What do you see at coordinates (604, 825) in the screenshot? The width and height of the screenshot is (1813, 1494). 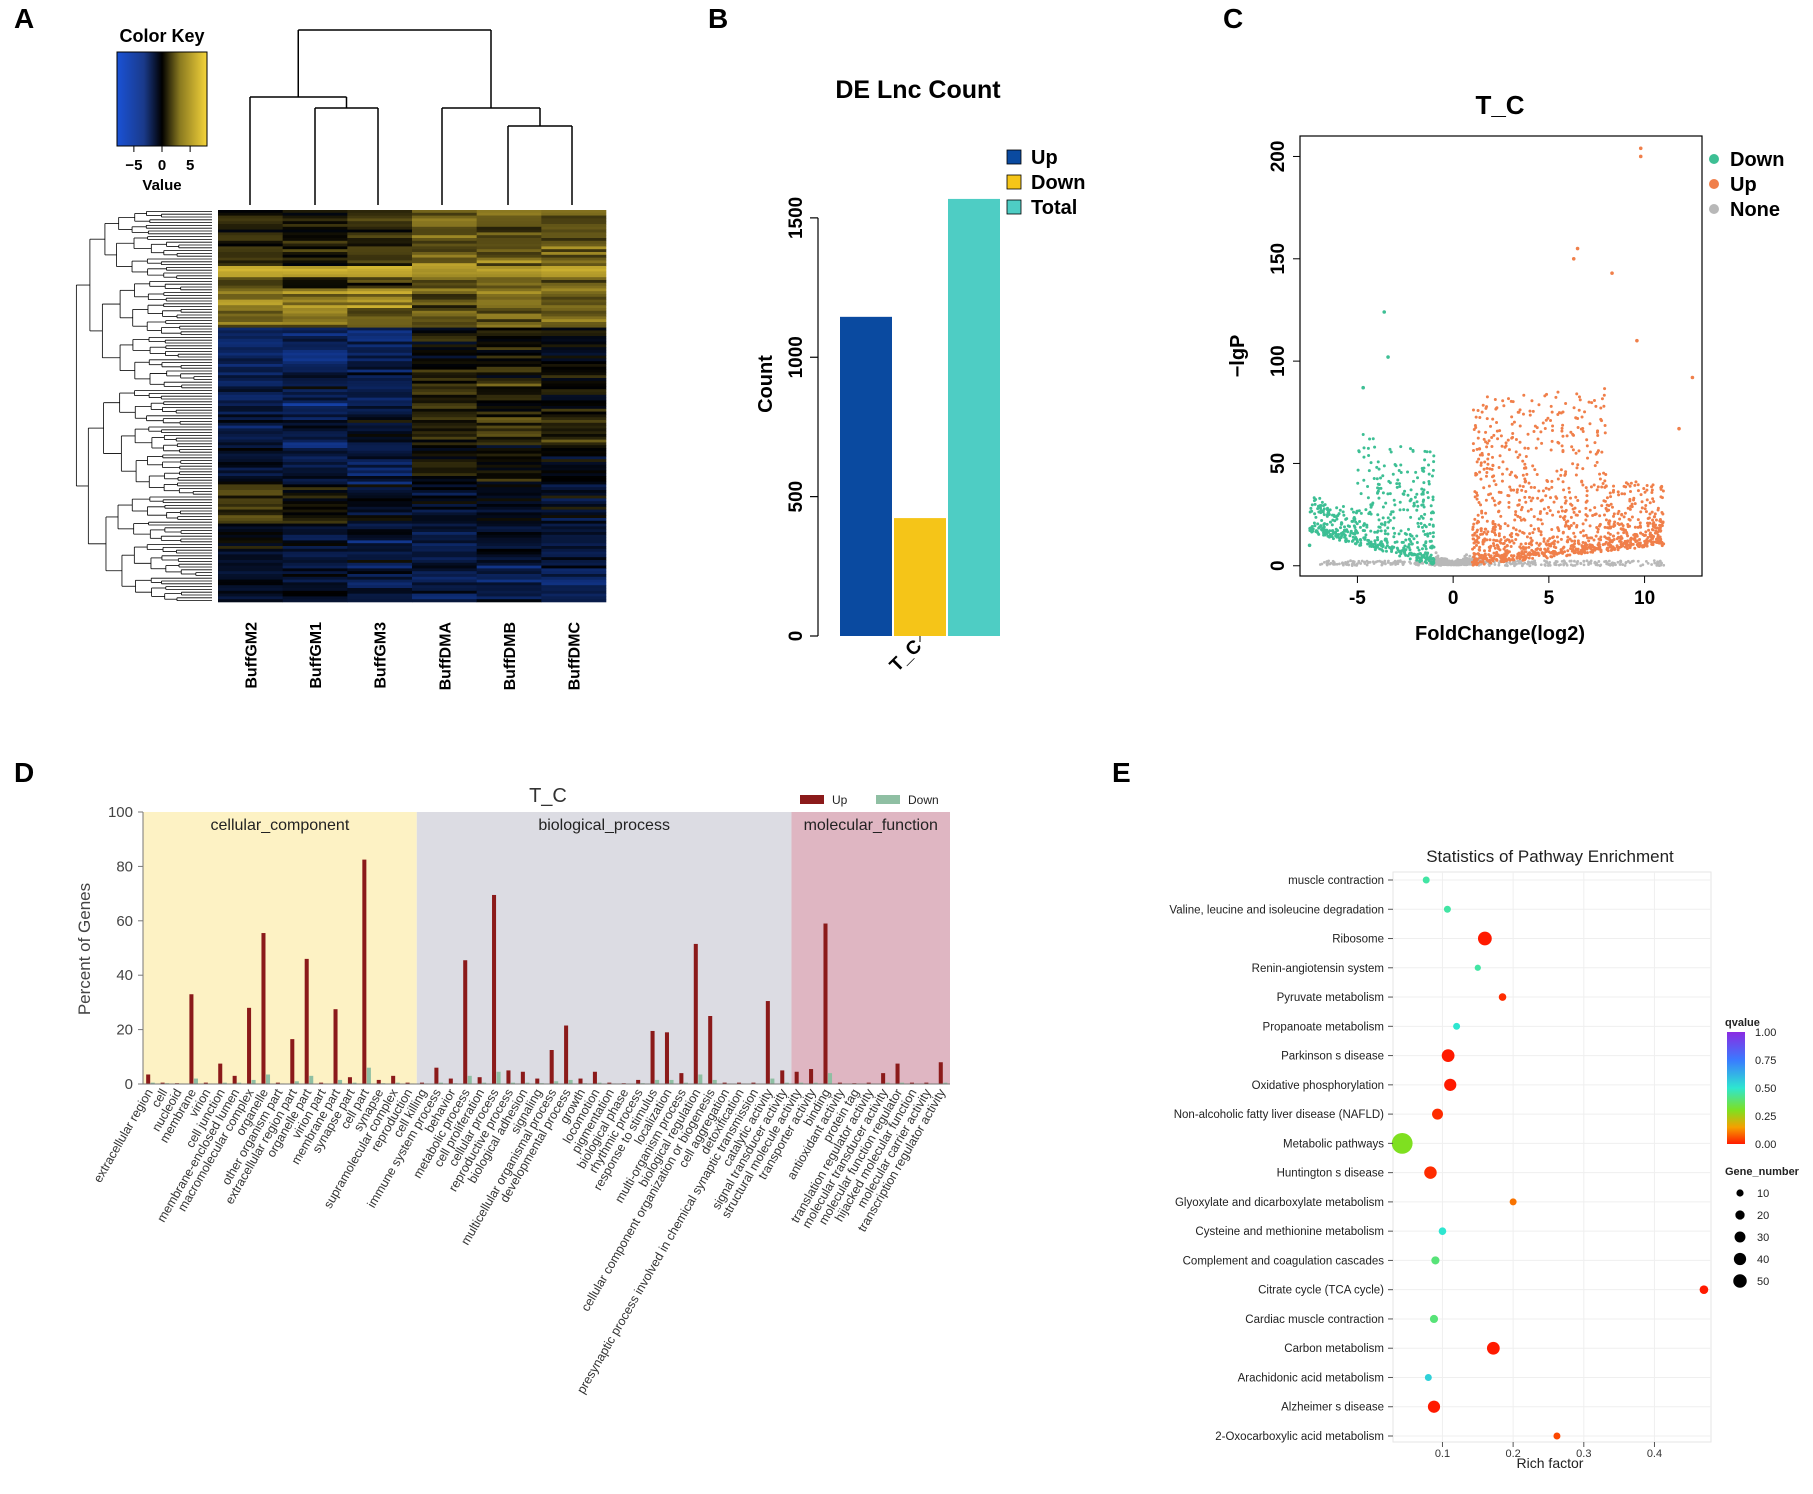 I see `group-label: biological_process` at bounding box center [604, 825].